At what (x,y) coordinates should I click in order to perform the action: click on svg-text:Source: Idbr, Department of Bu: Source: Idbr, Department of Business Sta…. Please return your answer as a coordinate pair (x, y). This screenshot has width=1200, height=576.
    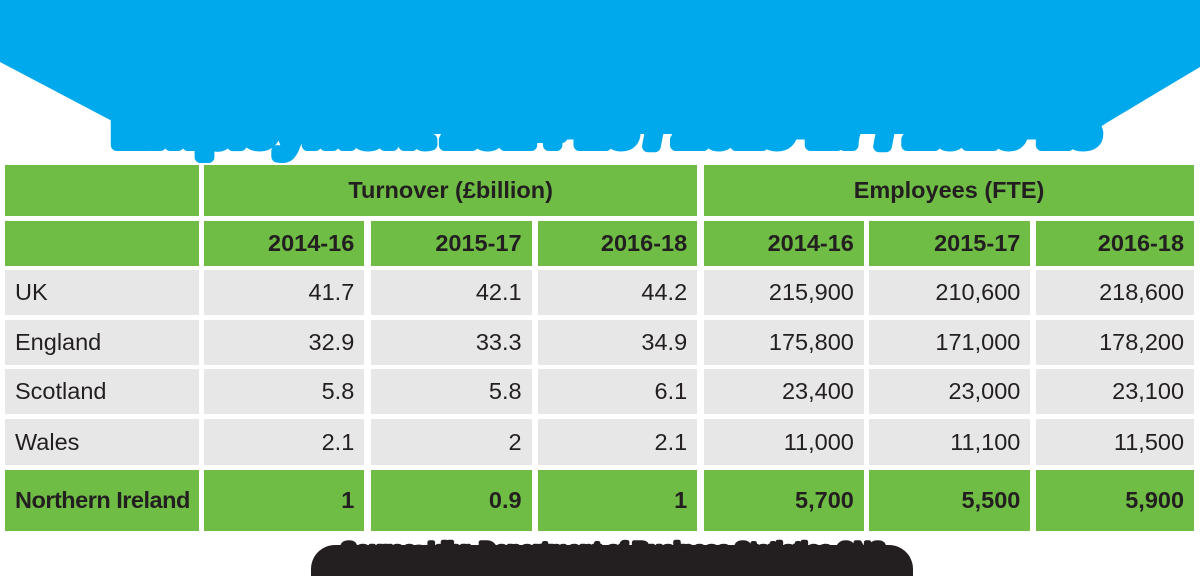
    Looking at the image, I should click on (613, 550).